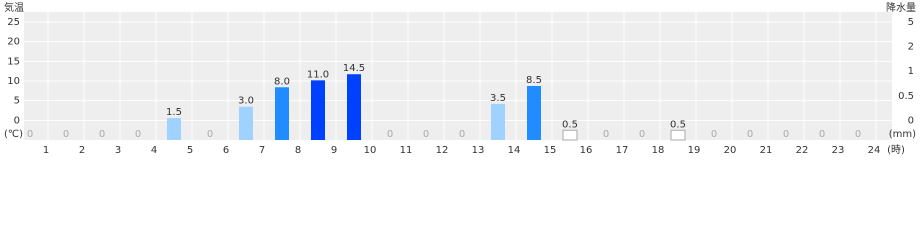 This screenshot has width=920, height=240. What do you see at coordinates (46, 150) in the screenshot?
I see `x-tick-label: 1` at bounding box center [46, 150].